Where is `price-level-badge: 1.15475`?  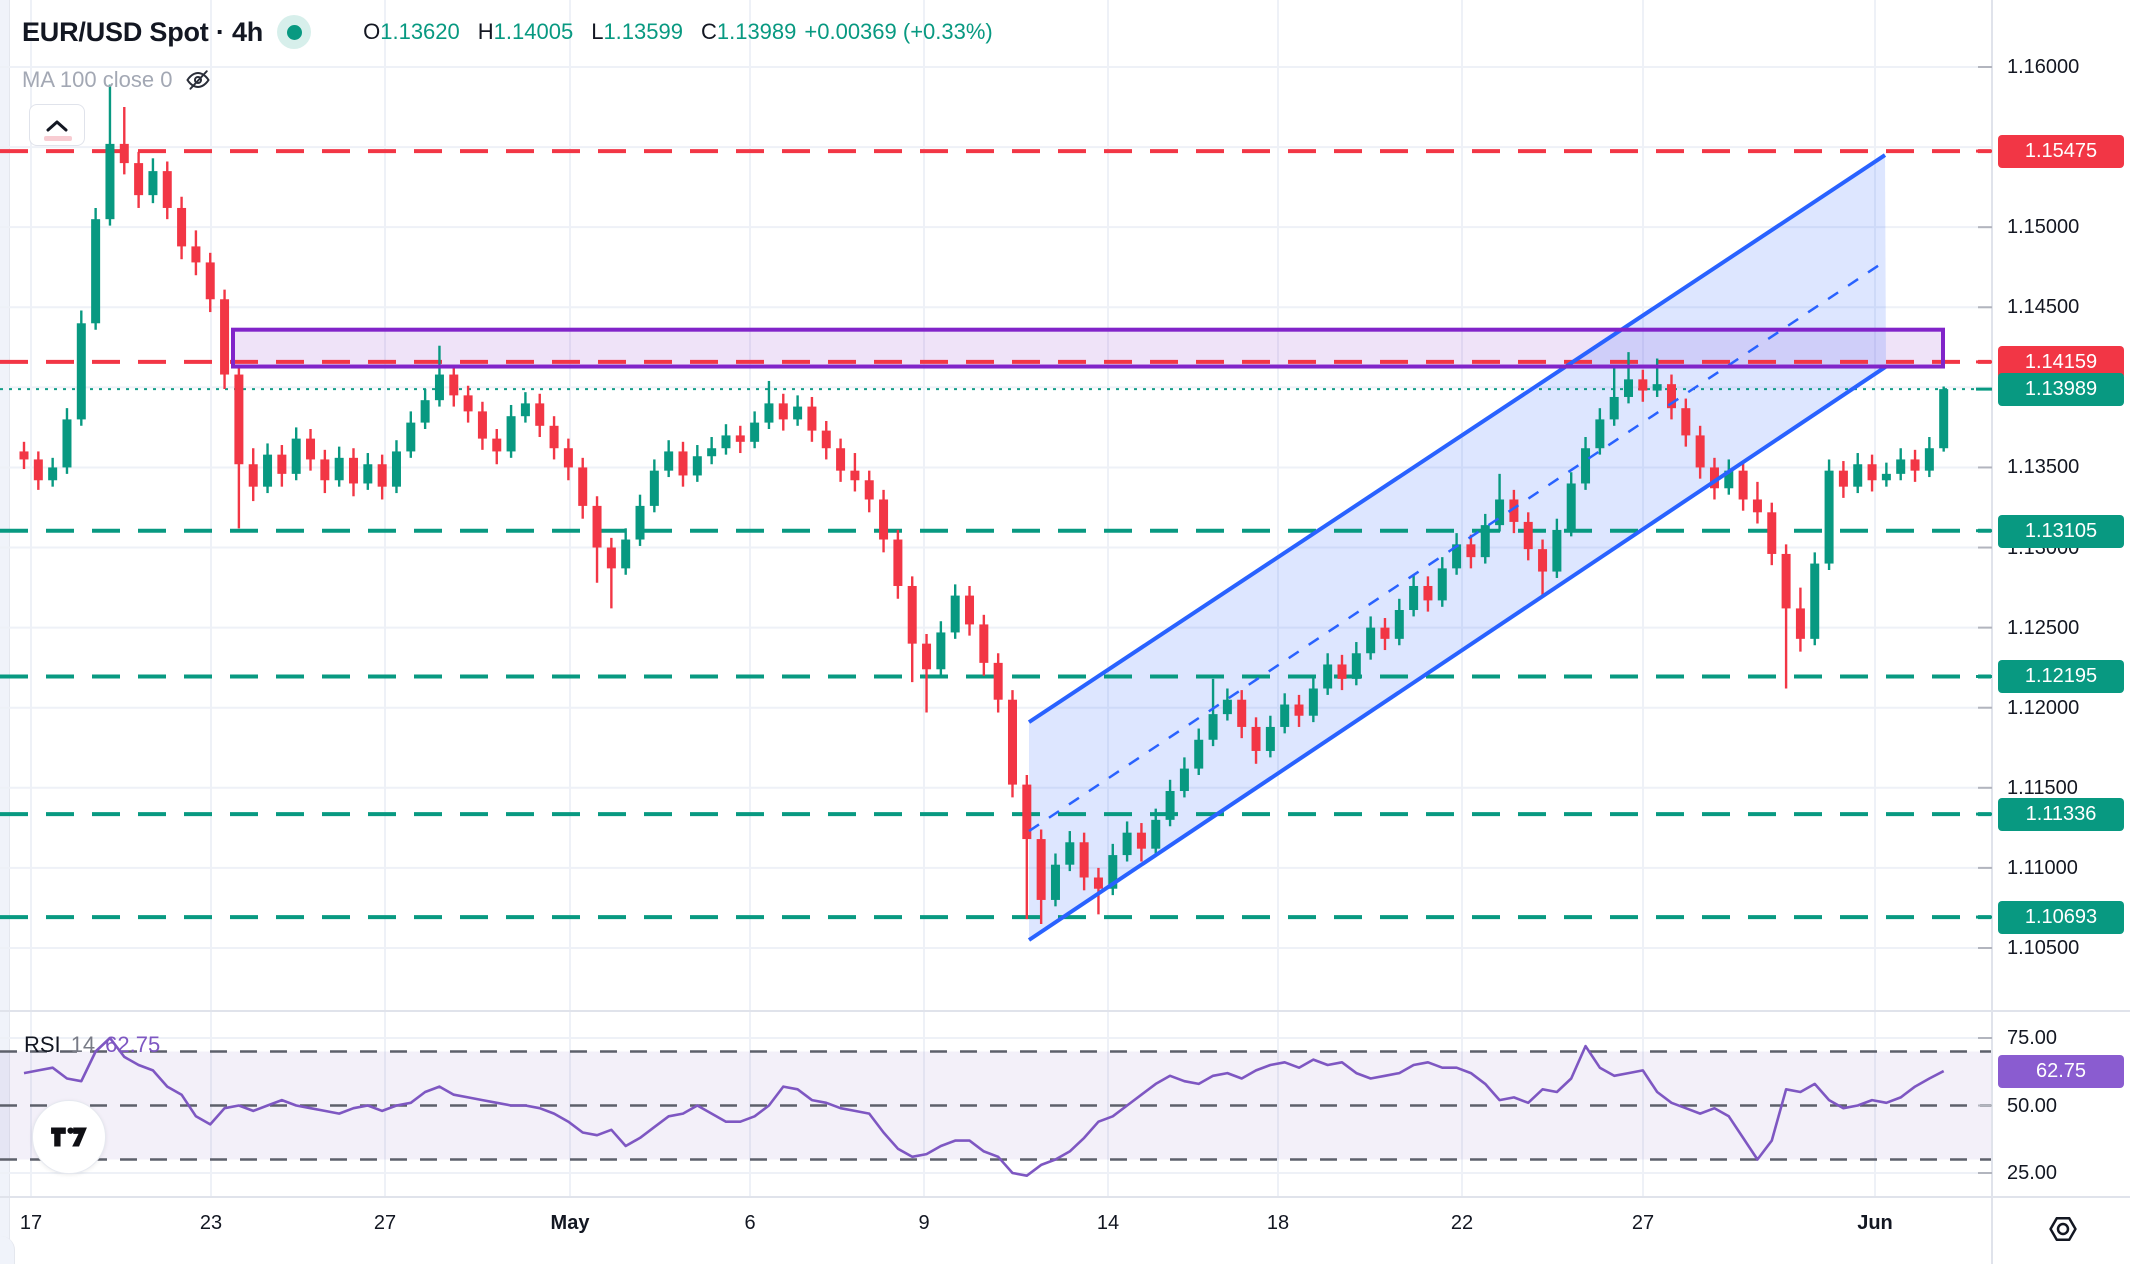 price-level-badge: 1.15475 is located at coordinates (2061, 152).